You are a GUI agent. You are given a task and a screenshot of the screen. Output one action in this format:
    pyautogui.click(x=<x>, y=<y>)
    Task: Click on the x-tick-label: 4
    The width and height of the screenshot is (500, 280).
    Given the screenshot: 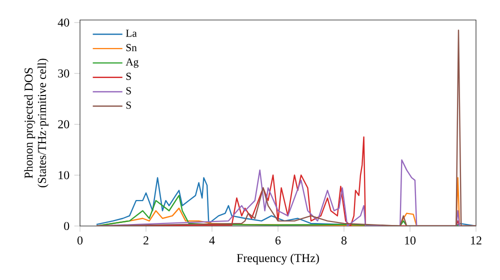 What is the action you would take?
    pyautogui.click(x=212, y=240)
    